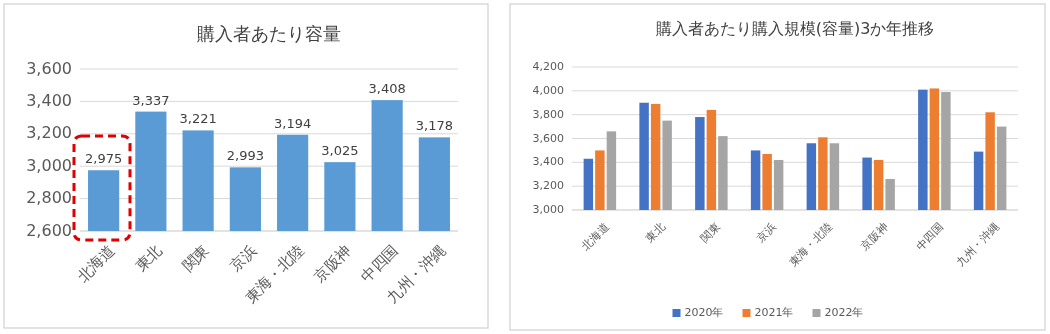  I want to click on y-tick-label: 2,600, so click(49, 230).